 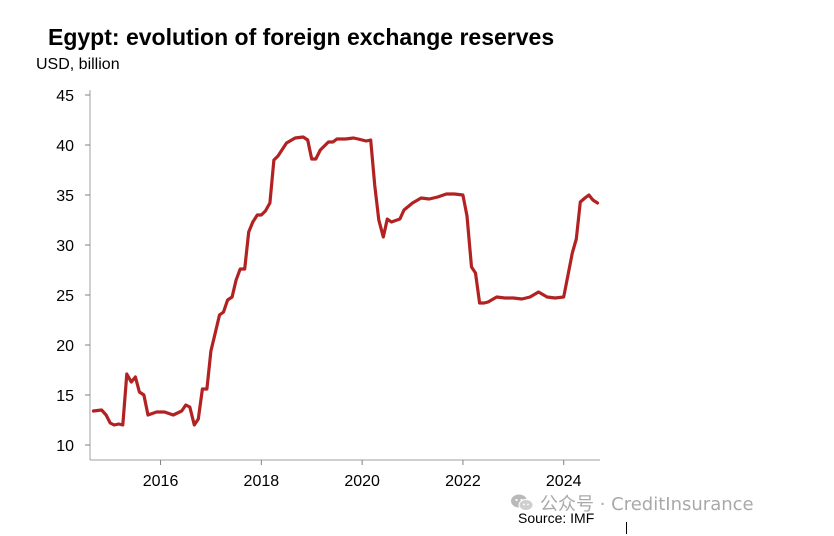 What do you see at coordinates (262, 481) in the screenshot?
I see `x-tick-label: 2018` at bounding box center [262, 481].